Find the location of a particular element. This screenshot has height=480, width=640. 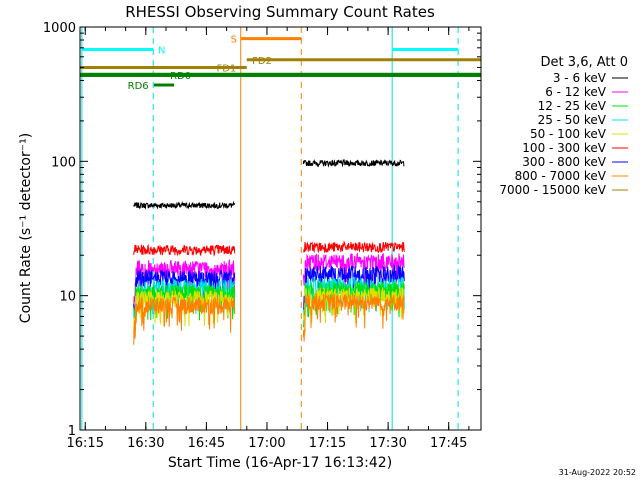

legend-label-9: 7000 - 15000 keV is located at coordinates (552, 190).